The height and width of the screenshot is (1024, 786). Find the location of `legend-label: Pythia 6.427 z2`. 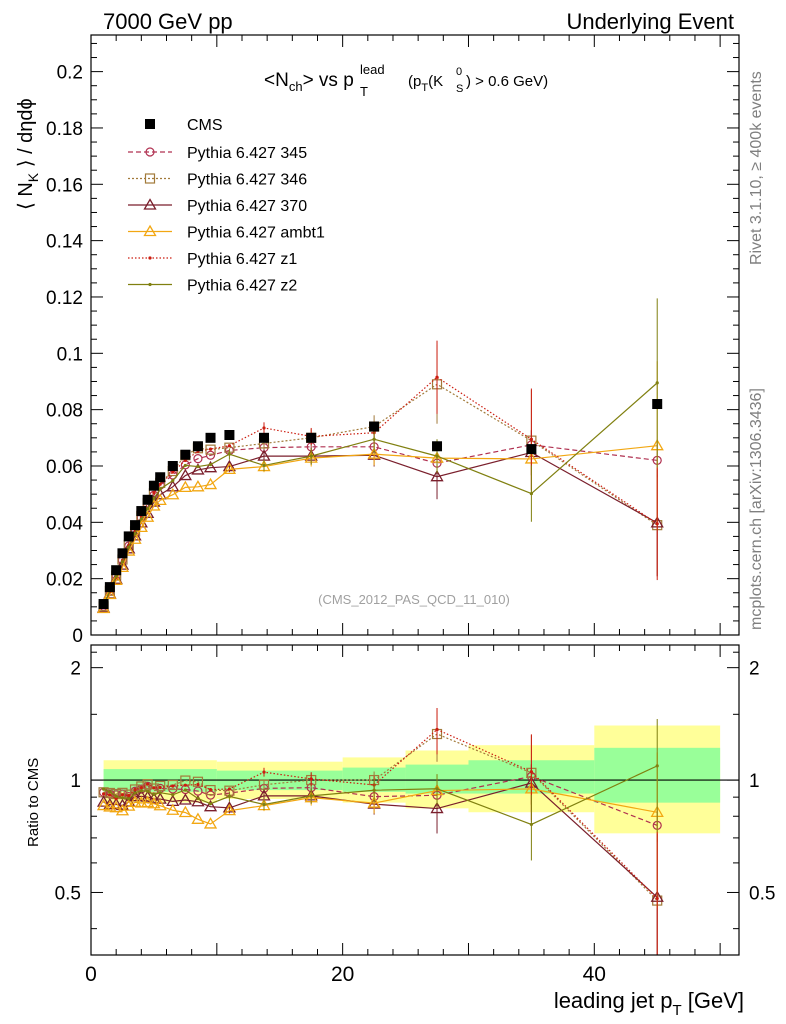

legend-label: Pythia 6.427 z2 is located at coordinates (242, 286).